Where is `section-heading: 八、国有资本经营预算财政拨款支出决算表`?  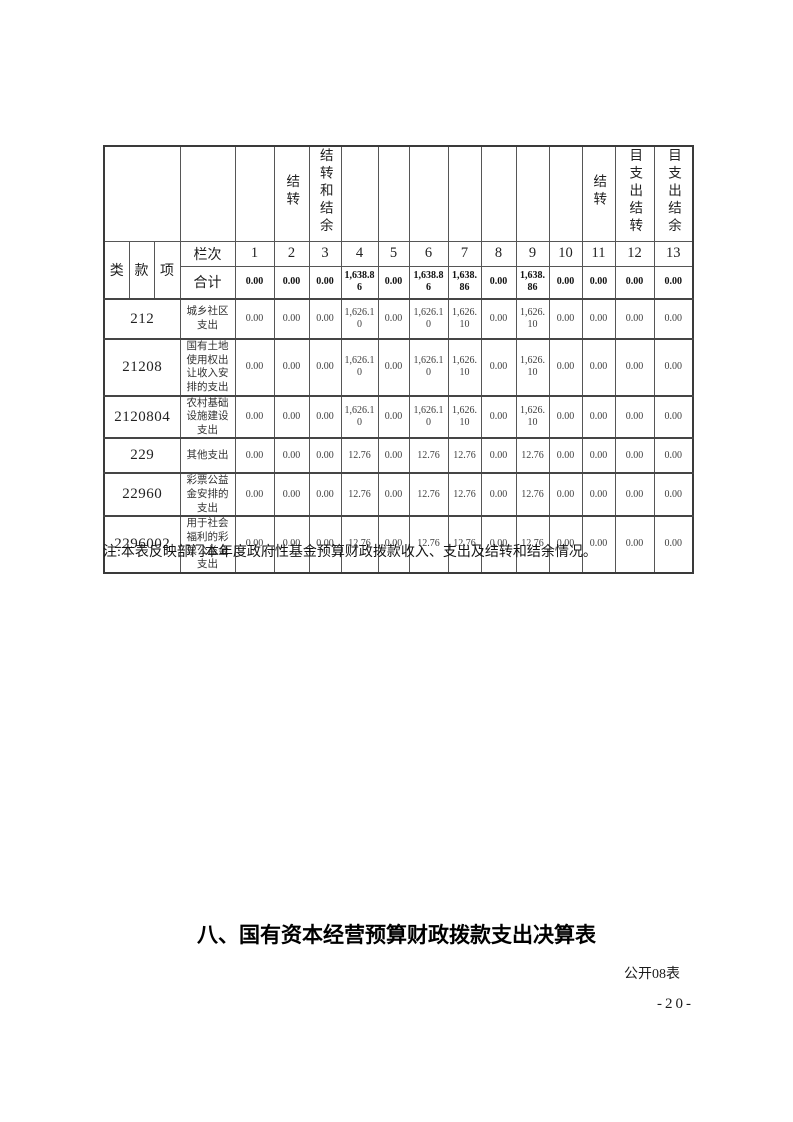 section-heading: 八、国有资本经营预算财政拨款支出决算表 is located at coordinates (396, 935).